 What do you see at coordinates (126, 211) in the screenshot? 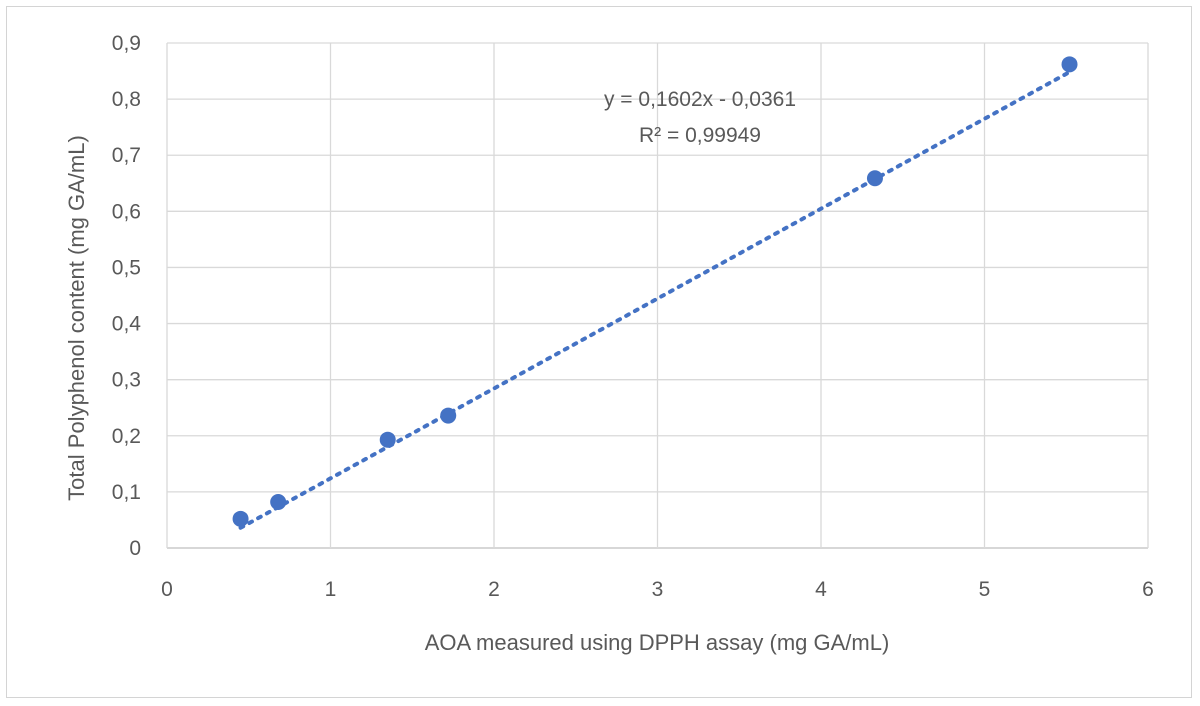
I see `y-tick-label: 0,6` at bounding box center [126, 211].